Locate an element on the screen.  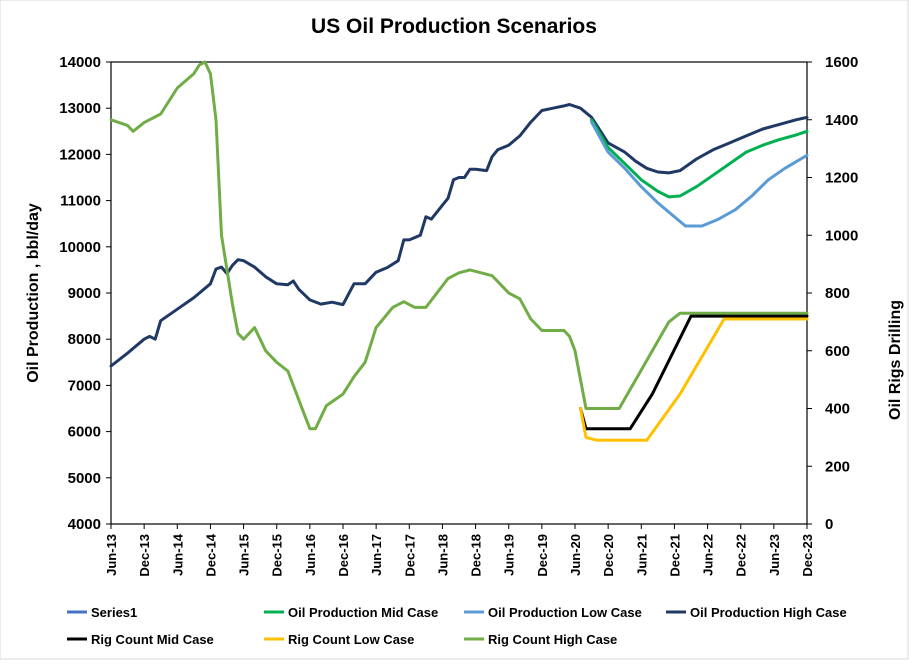
x-tick-label: Dec-21 is located at coordinates (674, 555).